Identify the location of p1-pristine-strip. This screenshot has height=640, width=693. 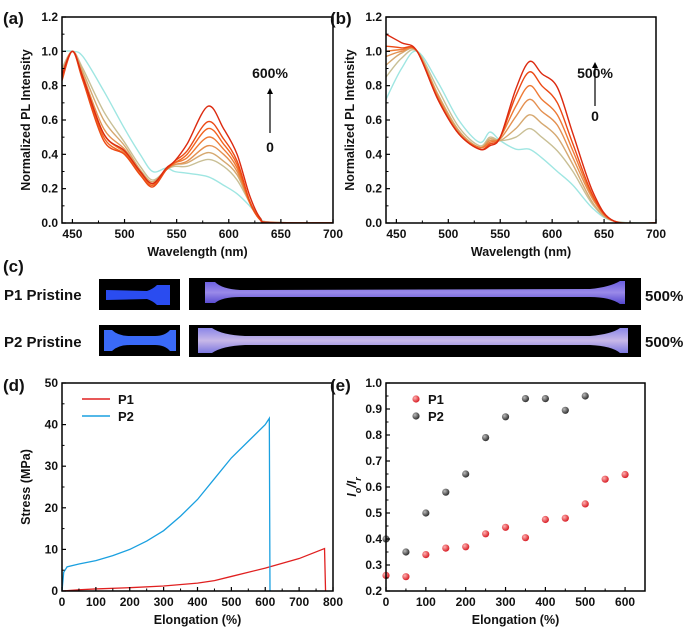
(138, 295).